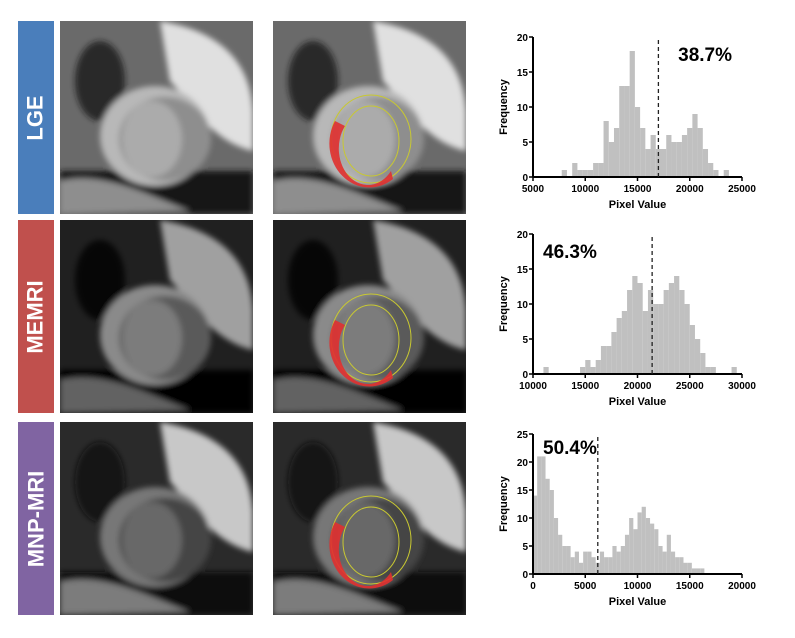 The height and width of the screenshot is (638, 795). I want to click on x-tick-label: 0, so click(533, 586).